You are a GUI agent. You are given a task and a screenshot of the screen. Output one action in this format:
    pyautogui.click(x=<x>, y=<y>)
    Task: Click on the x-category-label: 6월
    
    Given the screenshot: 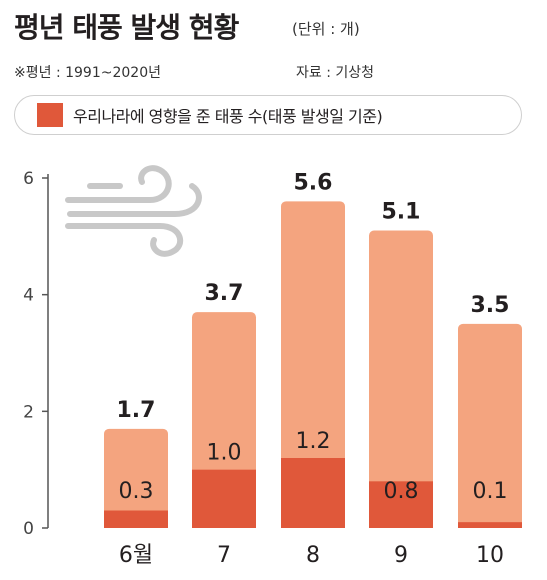 What is the action you would take?
    pyautogui.click(x=136, y=555)
    